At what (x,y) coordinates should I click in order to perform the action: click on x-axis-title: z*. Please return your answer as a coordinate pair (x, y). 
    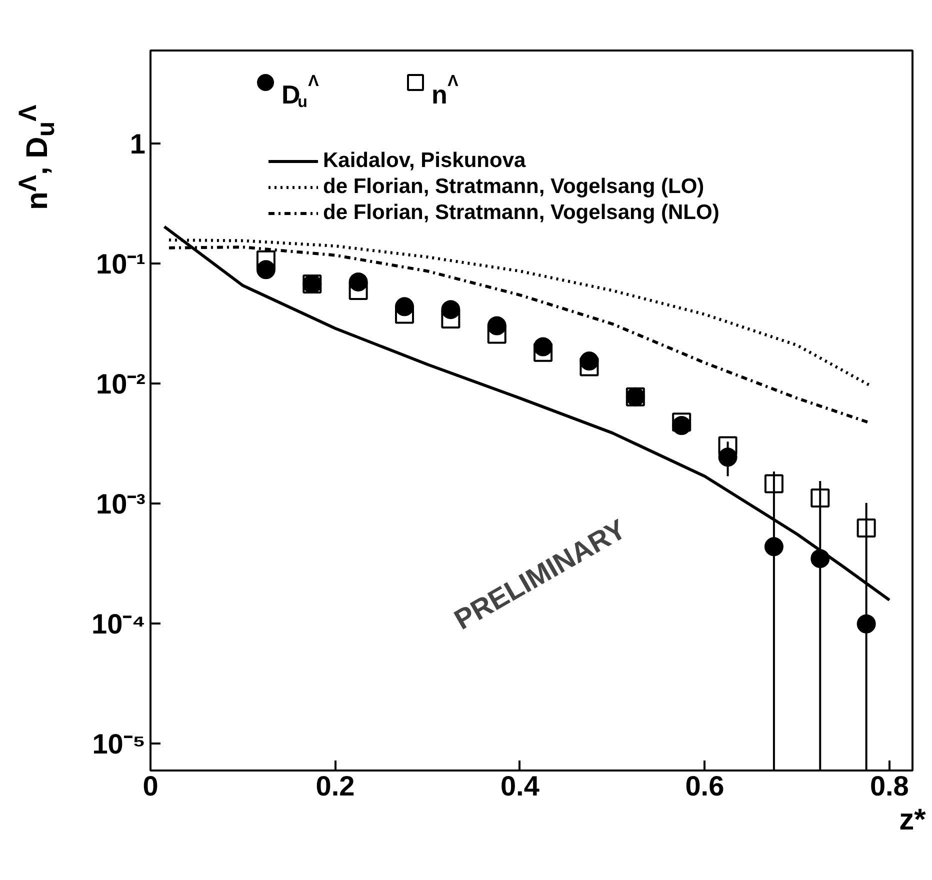
    Looking at the image, I should click on (912, 820).